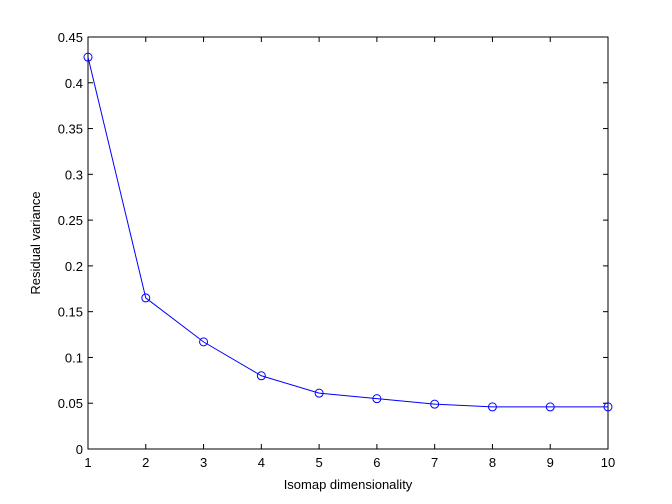 The image size is (672, 504). Describe the element at coordinates (145, 462) in the screenshot. I see `x-tick-label: 2` at that location.